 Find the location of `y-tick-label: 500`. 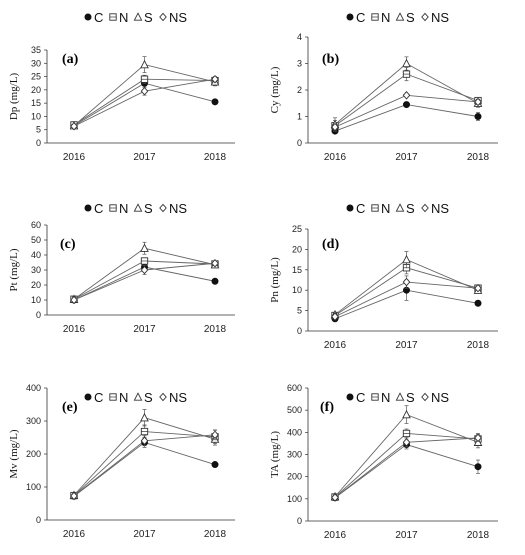

y-tick-label: 500 is located at coordinates (294, 410).